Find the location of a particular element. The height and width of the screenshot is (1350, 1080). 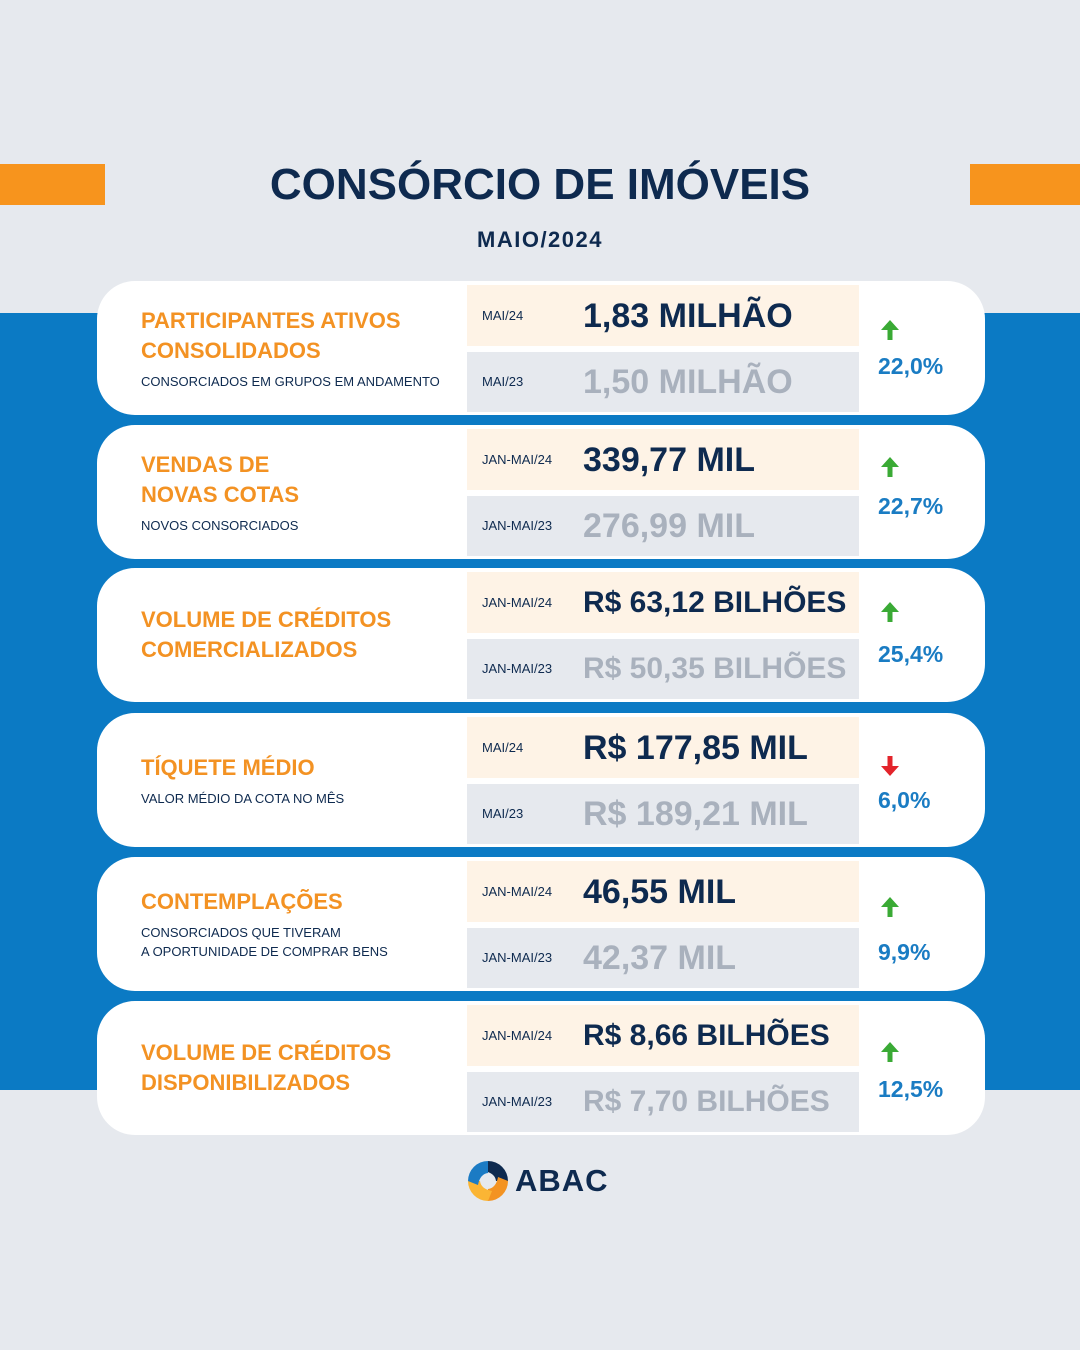

previous-period-value: R$ 7,70 BILHÕES is located at coordinates (706, 1101).